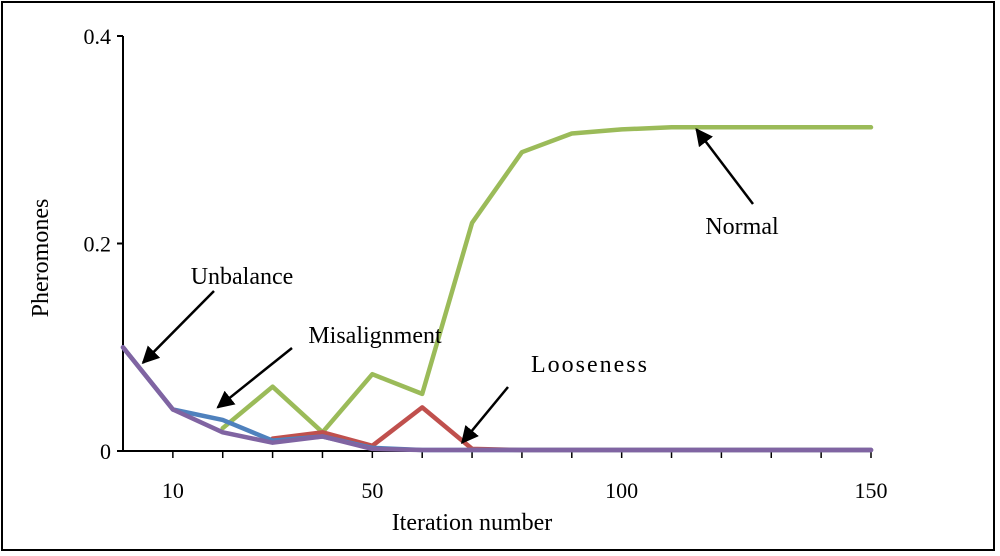  I want to click on y-tick-label: 0, so click(105, 451).